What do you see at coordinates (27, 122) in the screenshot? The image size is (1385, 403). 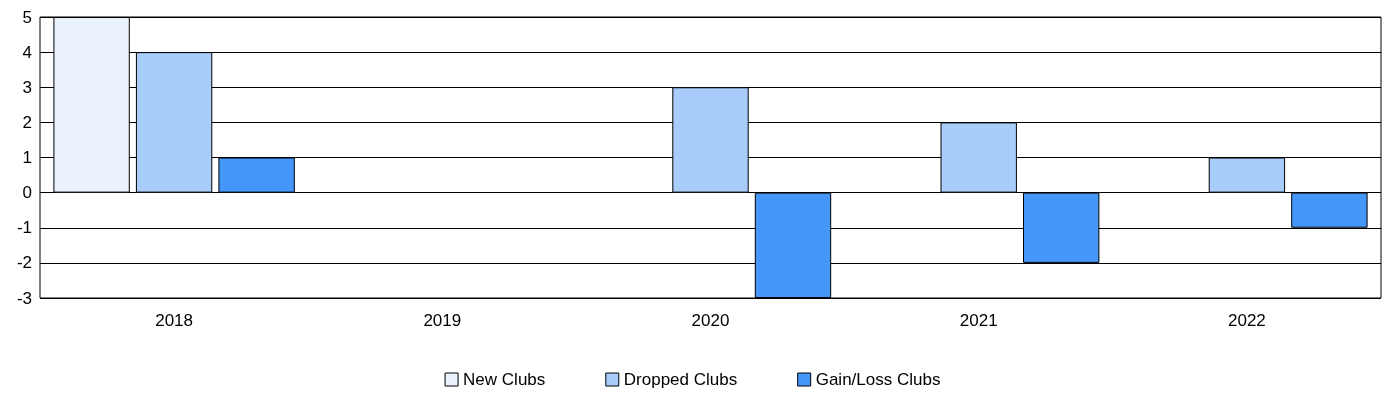 I see `y-tick-label: 2` at bounding box center [27, 122].